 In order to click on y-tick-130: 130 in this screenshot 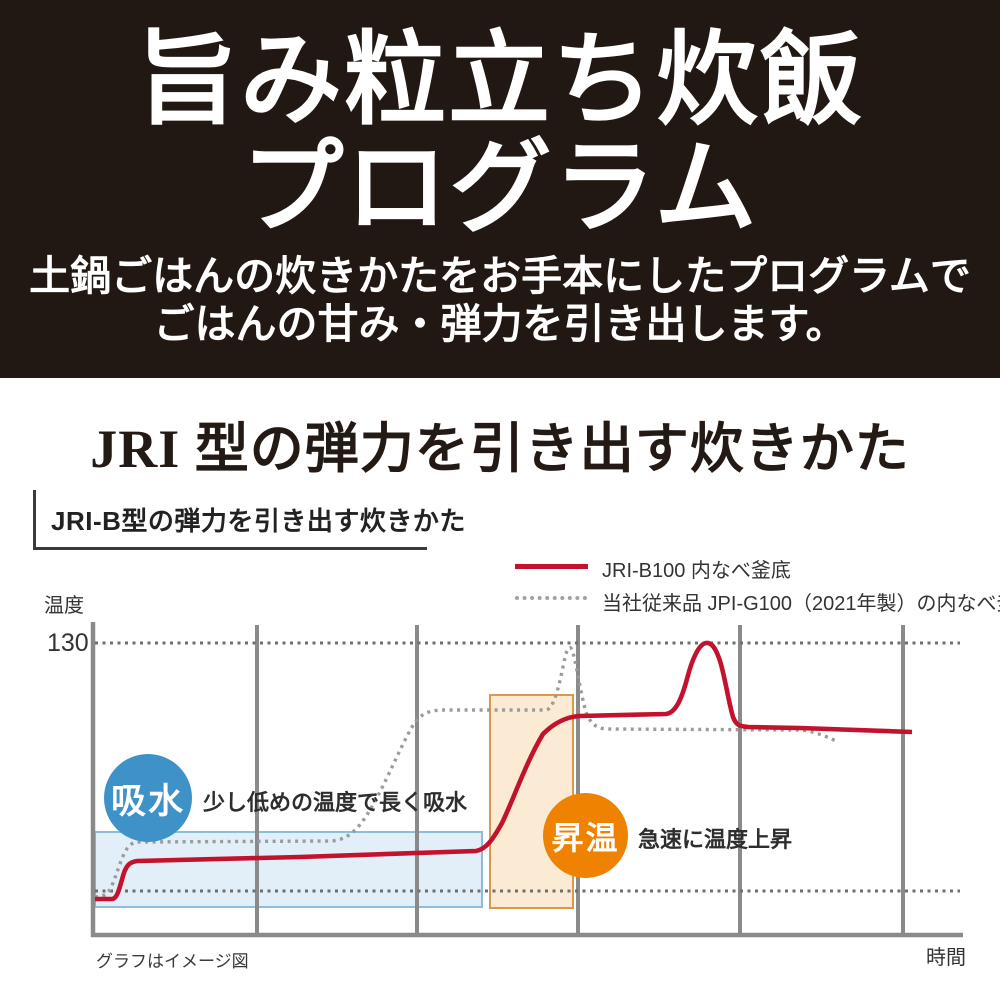, I will do `click(68, 643)`.